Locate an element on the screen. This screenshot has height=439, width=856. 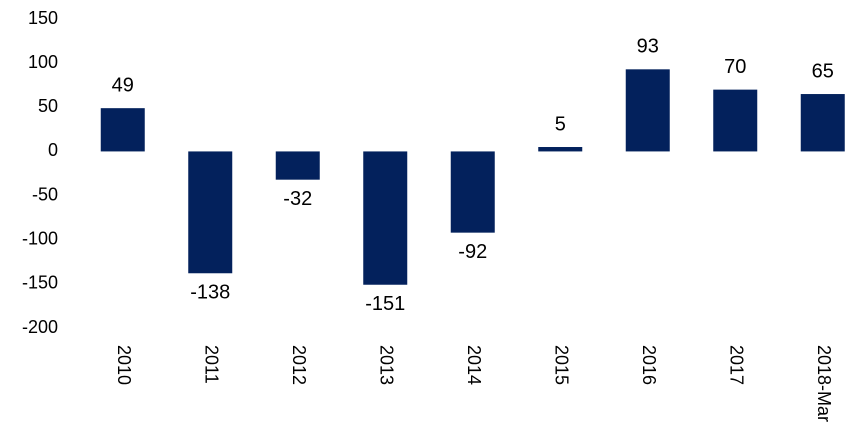
y-tick-label: 50 is located at coordinates (48, 106).